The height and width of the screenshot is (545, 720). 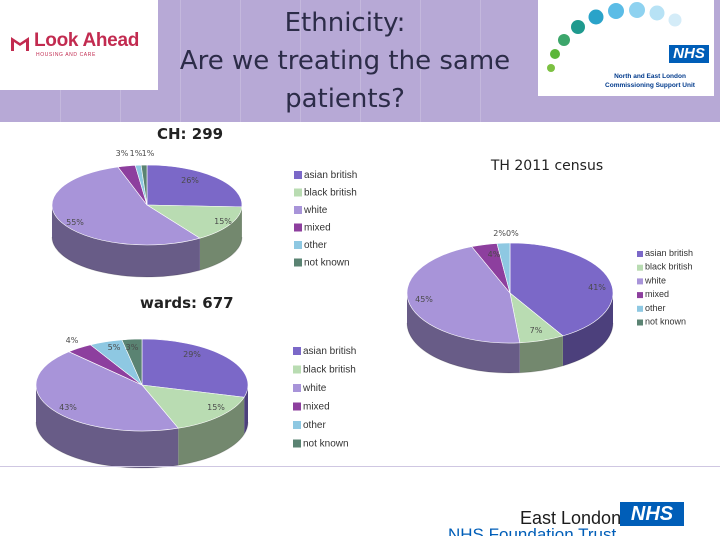 What do you see at coordinates (360, 538) in the screenshot?
I see `footer-edge` at bounding box center [360, 538].